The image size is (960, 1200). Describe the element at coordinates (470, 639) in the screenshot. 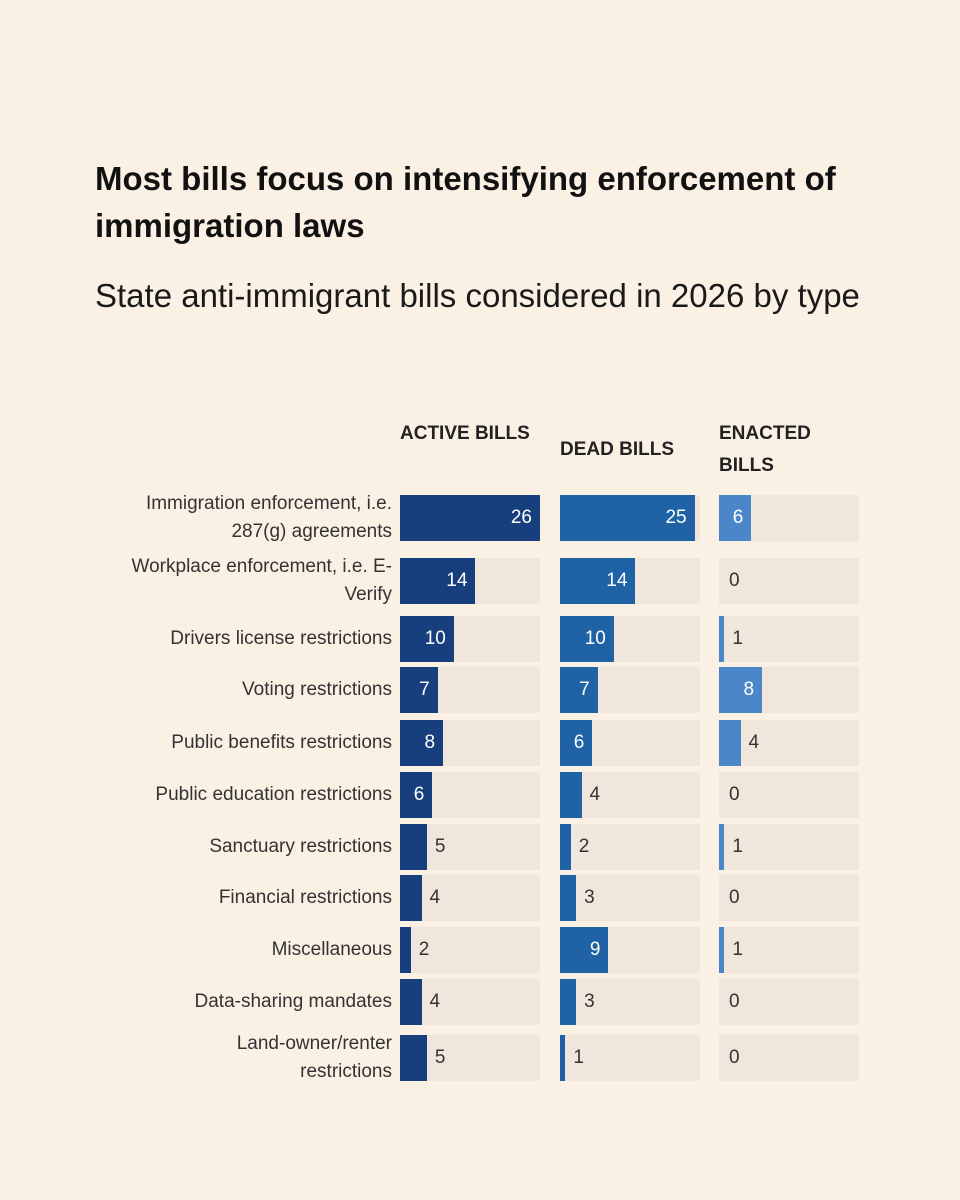

I see `bar-track: 10` at that location.